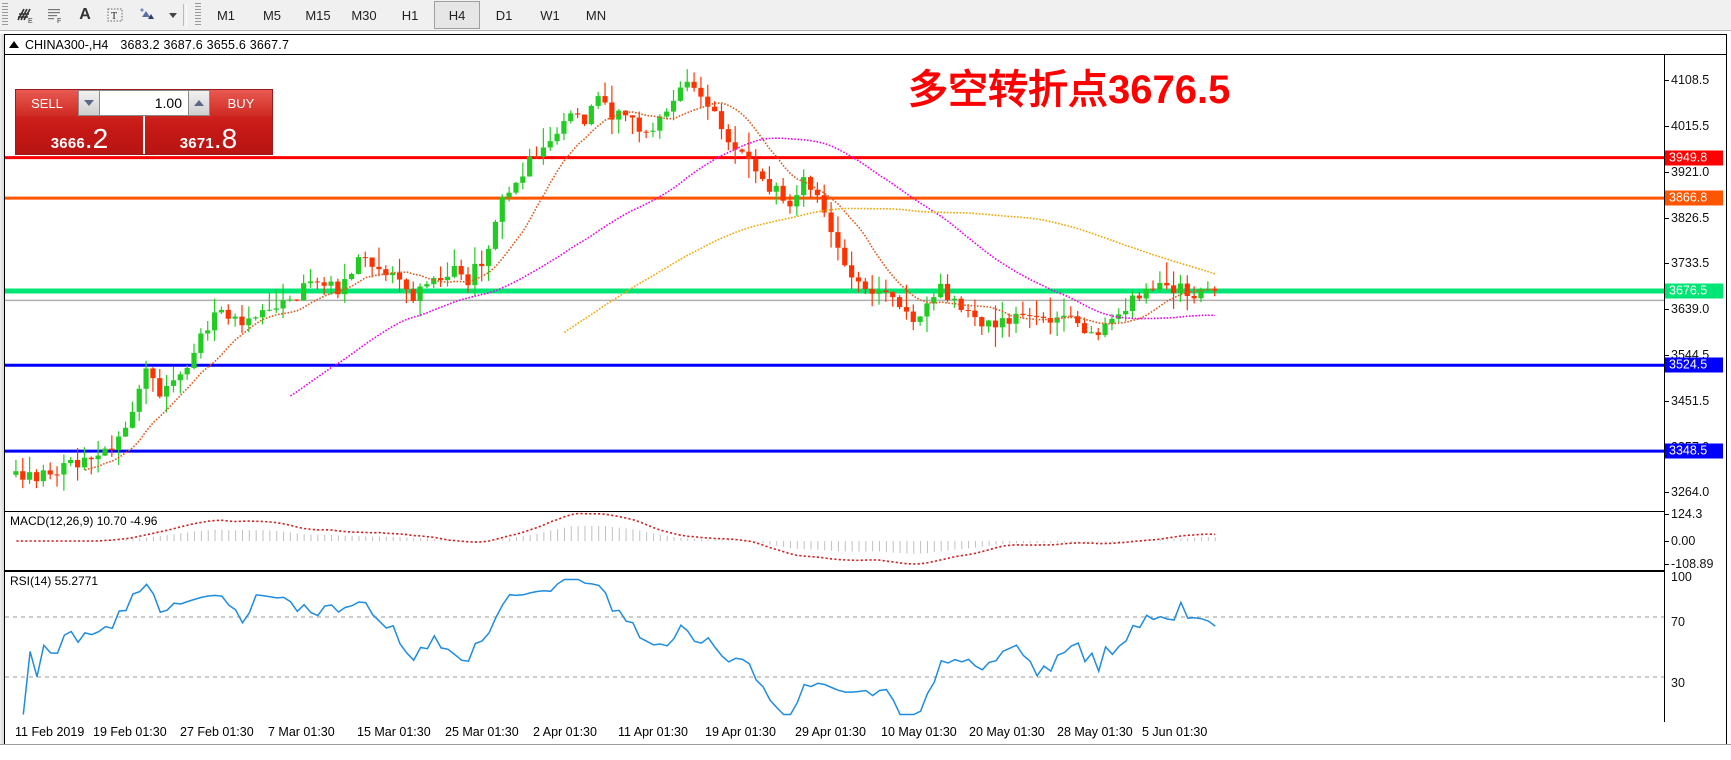 Image resolution: width=1731 pixels, height=760 pixels. Describe the element at coordinates (47, 103) in the screenshot. I see `sell-button: SELL` at that location.